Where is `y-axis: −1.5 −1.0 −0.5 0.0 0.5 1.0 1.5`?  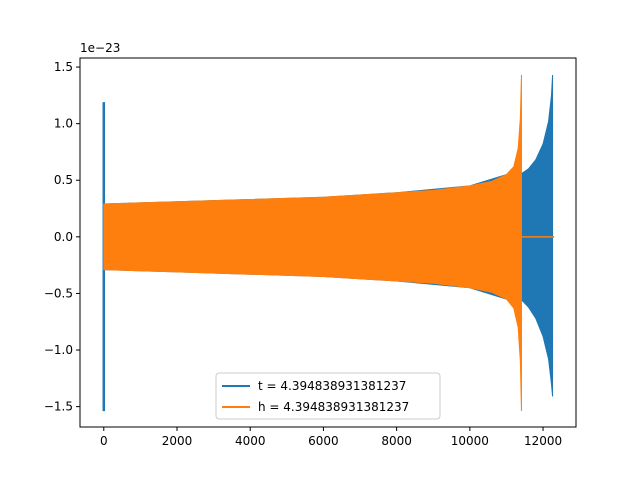 y-axis: −1.5 −1.0 −0.5 0.0 0.5 1.0 1.5 is located at coordinates (62, 237).